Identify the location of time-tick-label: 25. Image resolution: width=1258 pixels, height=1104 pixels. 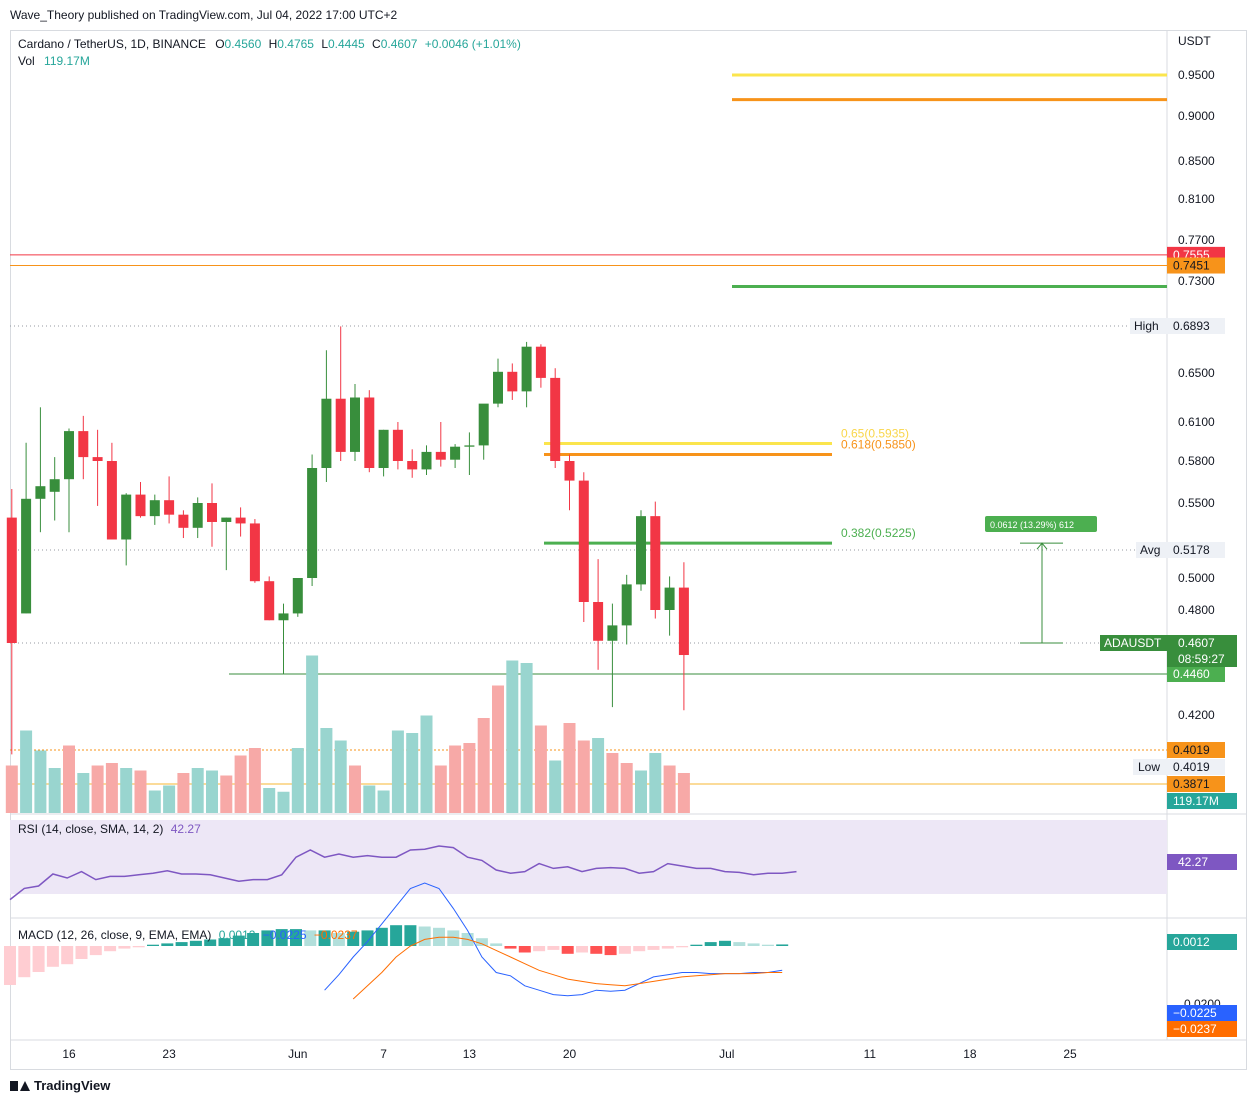
(1070, 1054).